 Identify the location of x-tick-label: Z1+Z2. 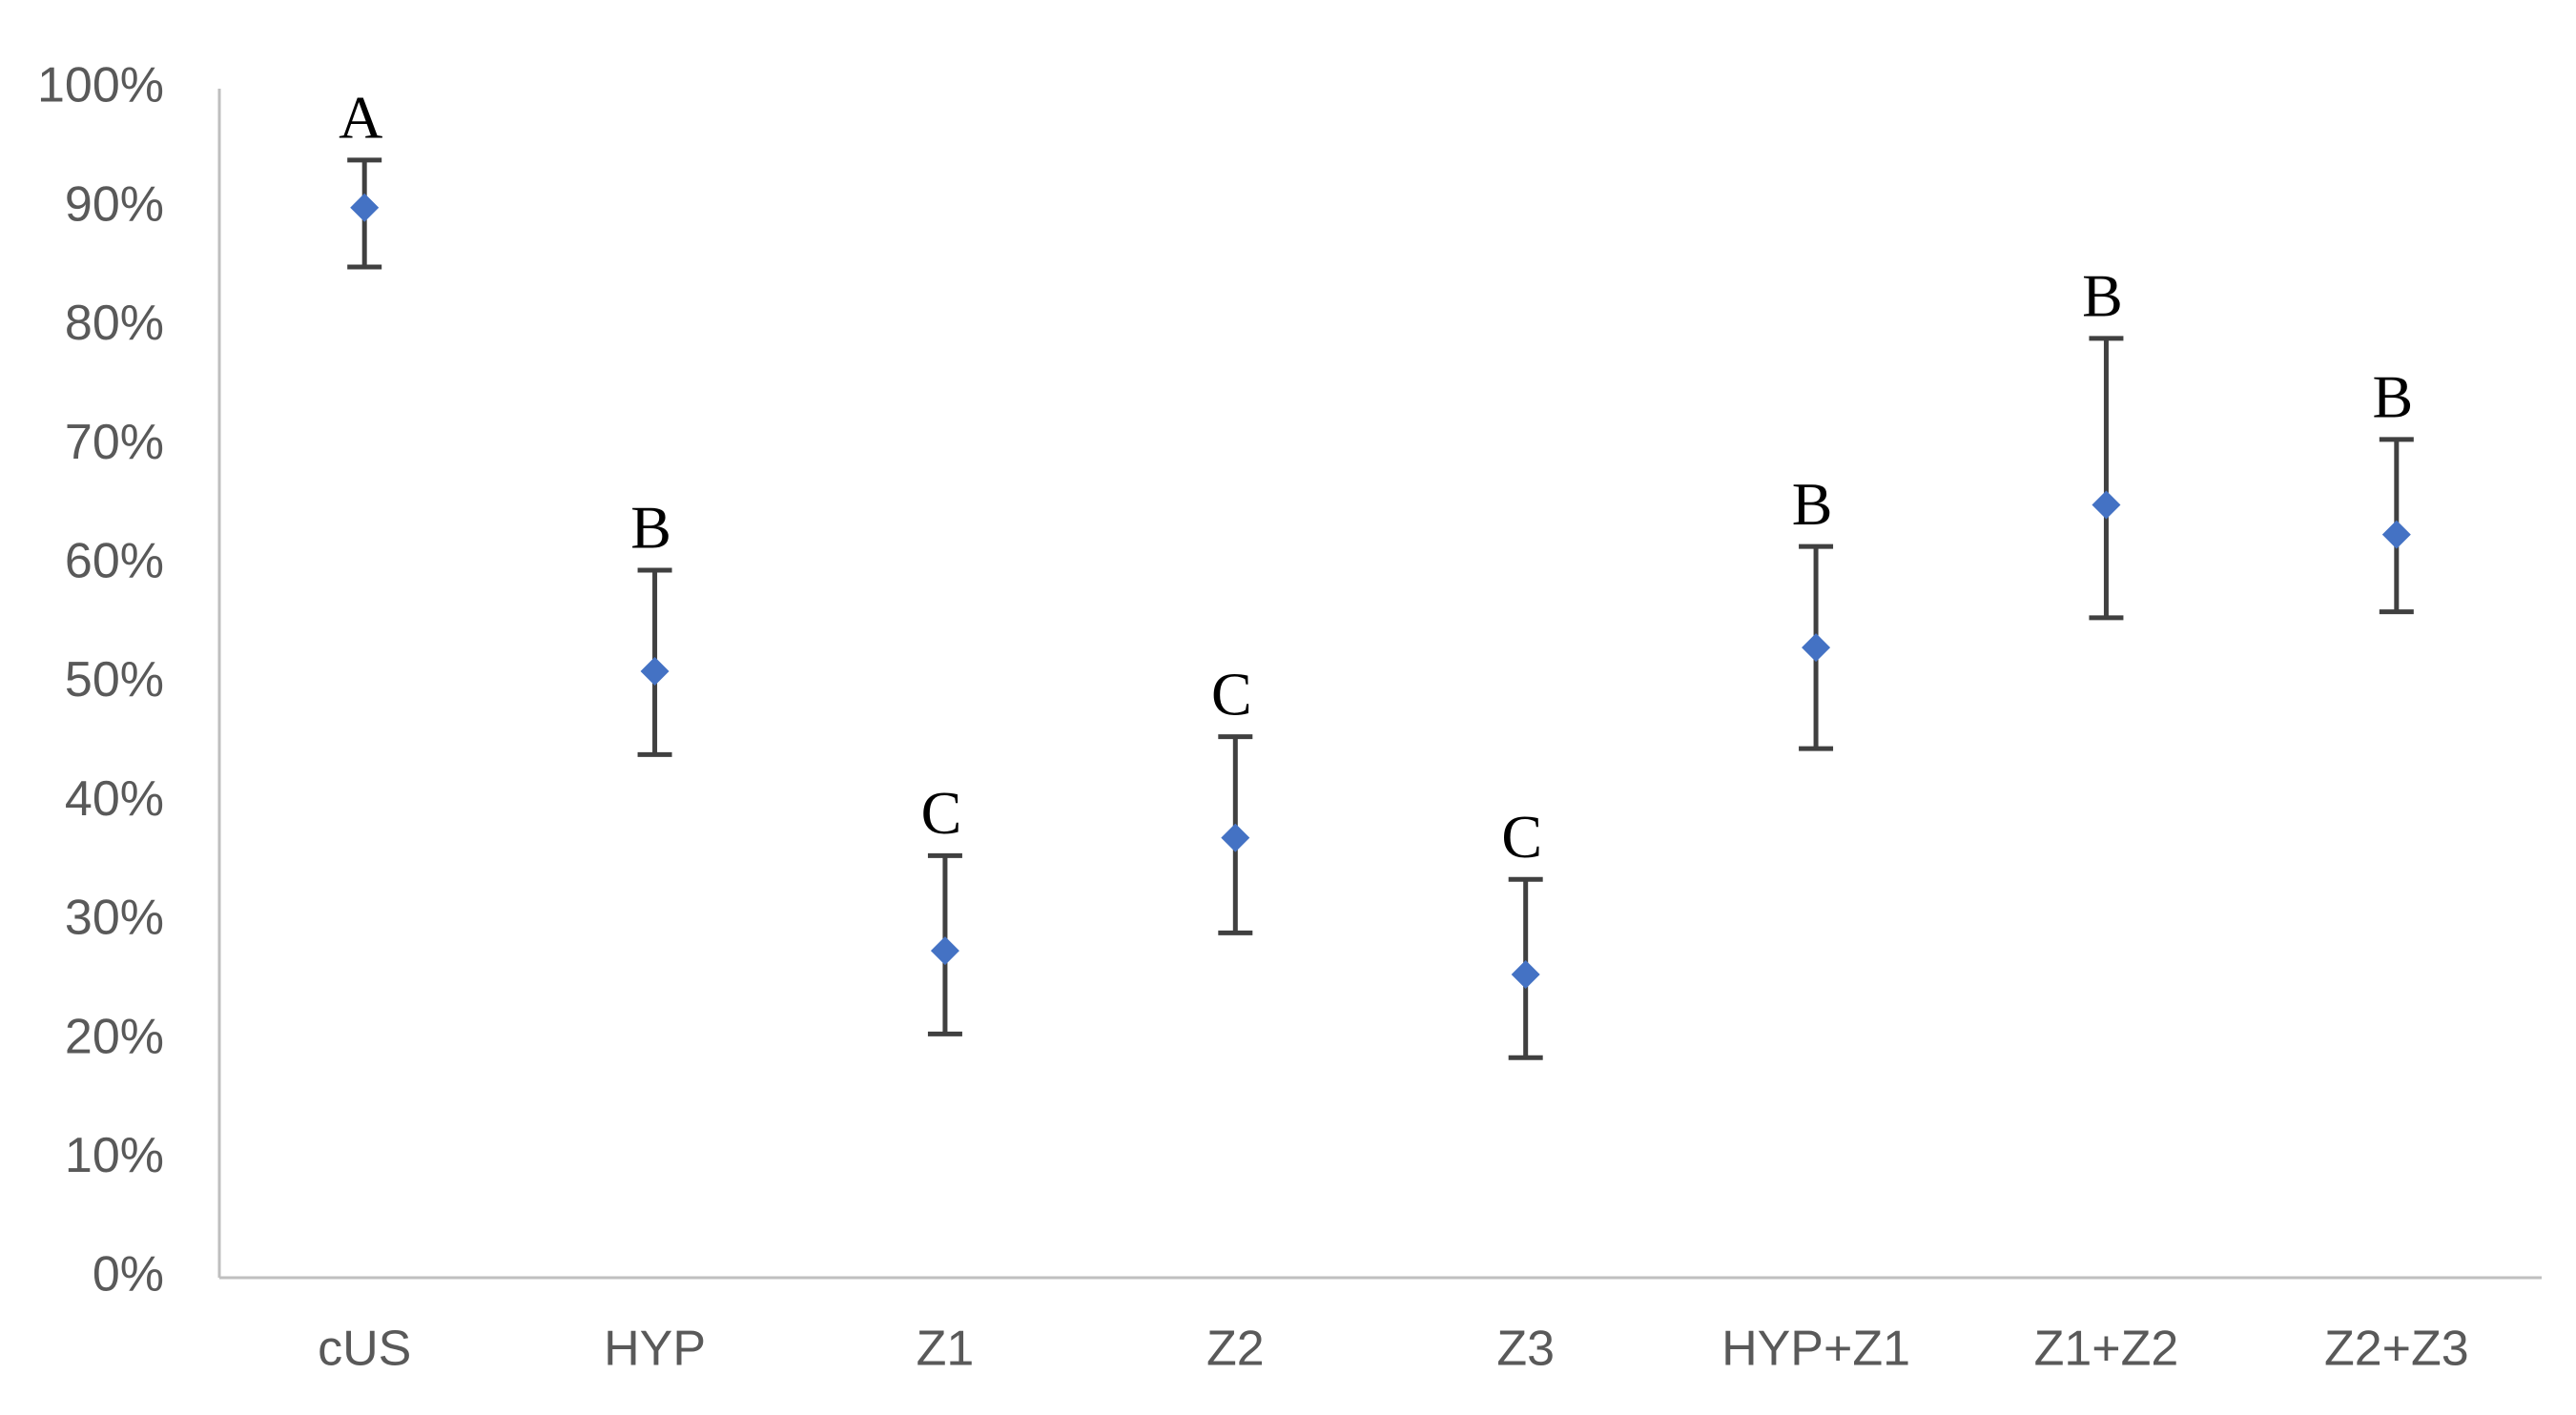
(2106, 1349).